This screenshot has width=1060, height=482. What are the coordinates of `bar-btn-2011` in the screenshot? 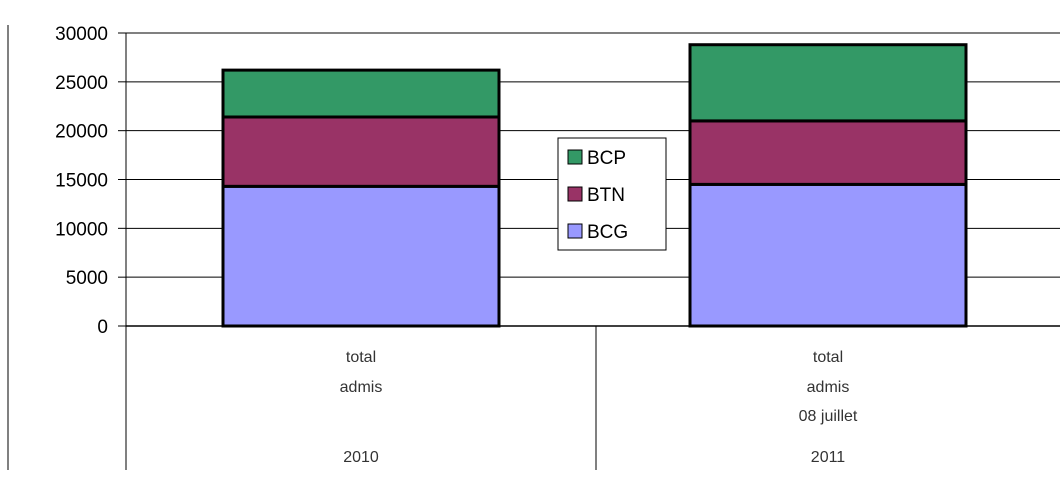 It's located at (828, 152).